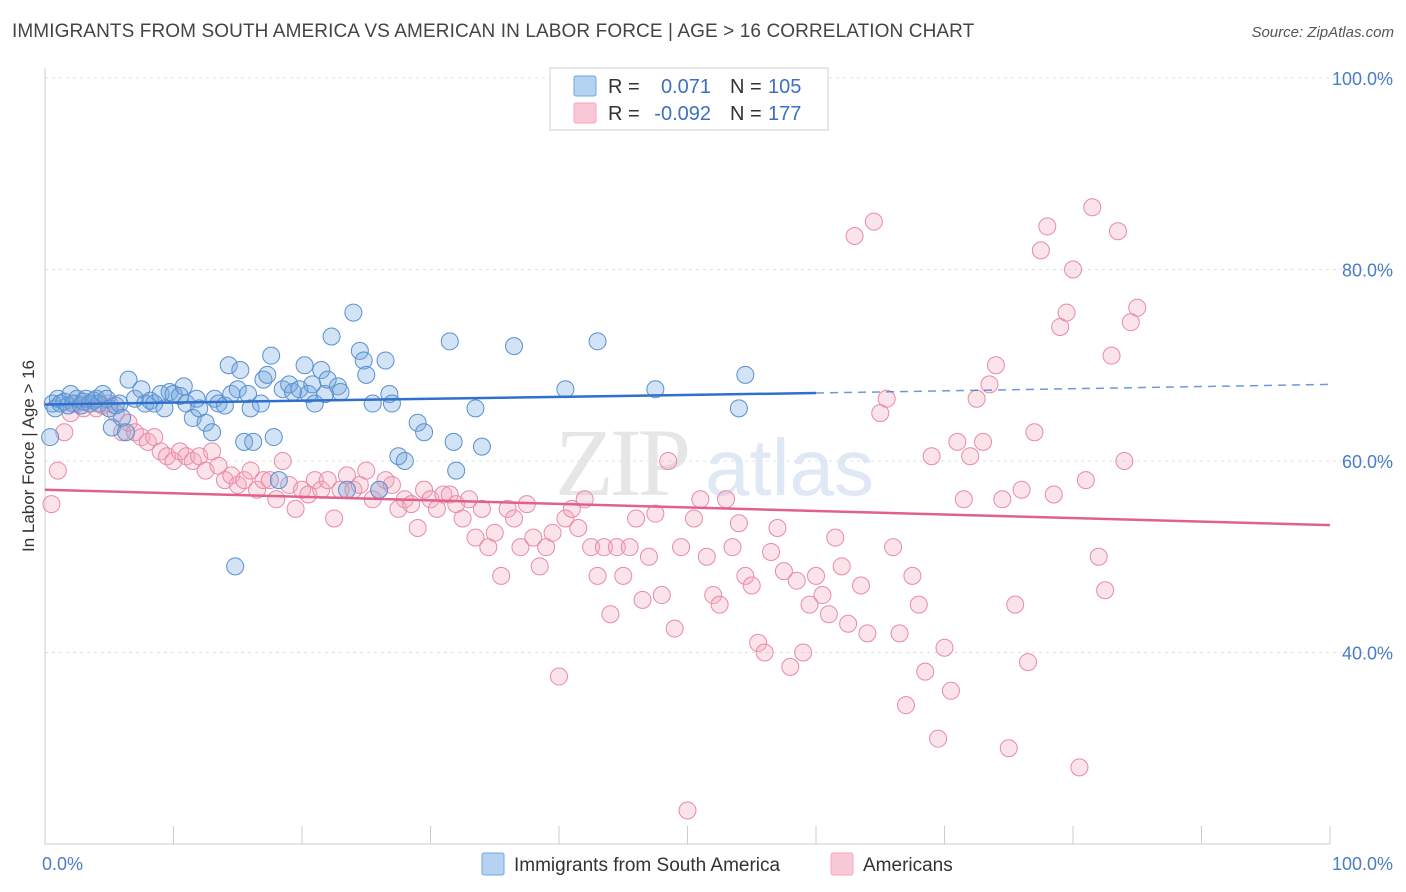  Describe the element at coordinates (784, 114) in the screenshot. I see `legend-n-value-1: 177` at that location.